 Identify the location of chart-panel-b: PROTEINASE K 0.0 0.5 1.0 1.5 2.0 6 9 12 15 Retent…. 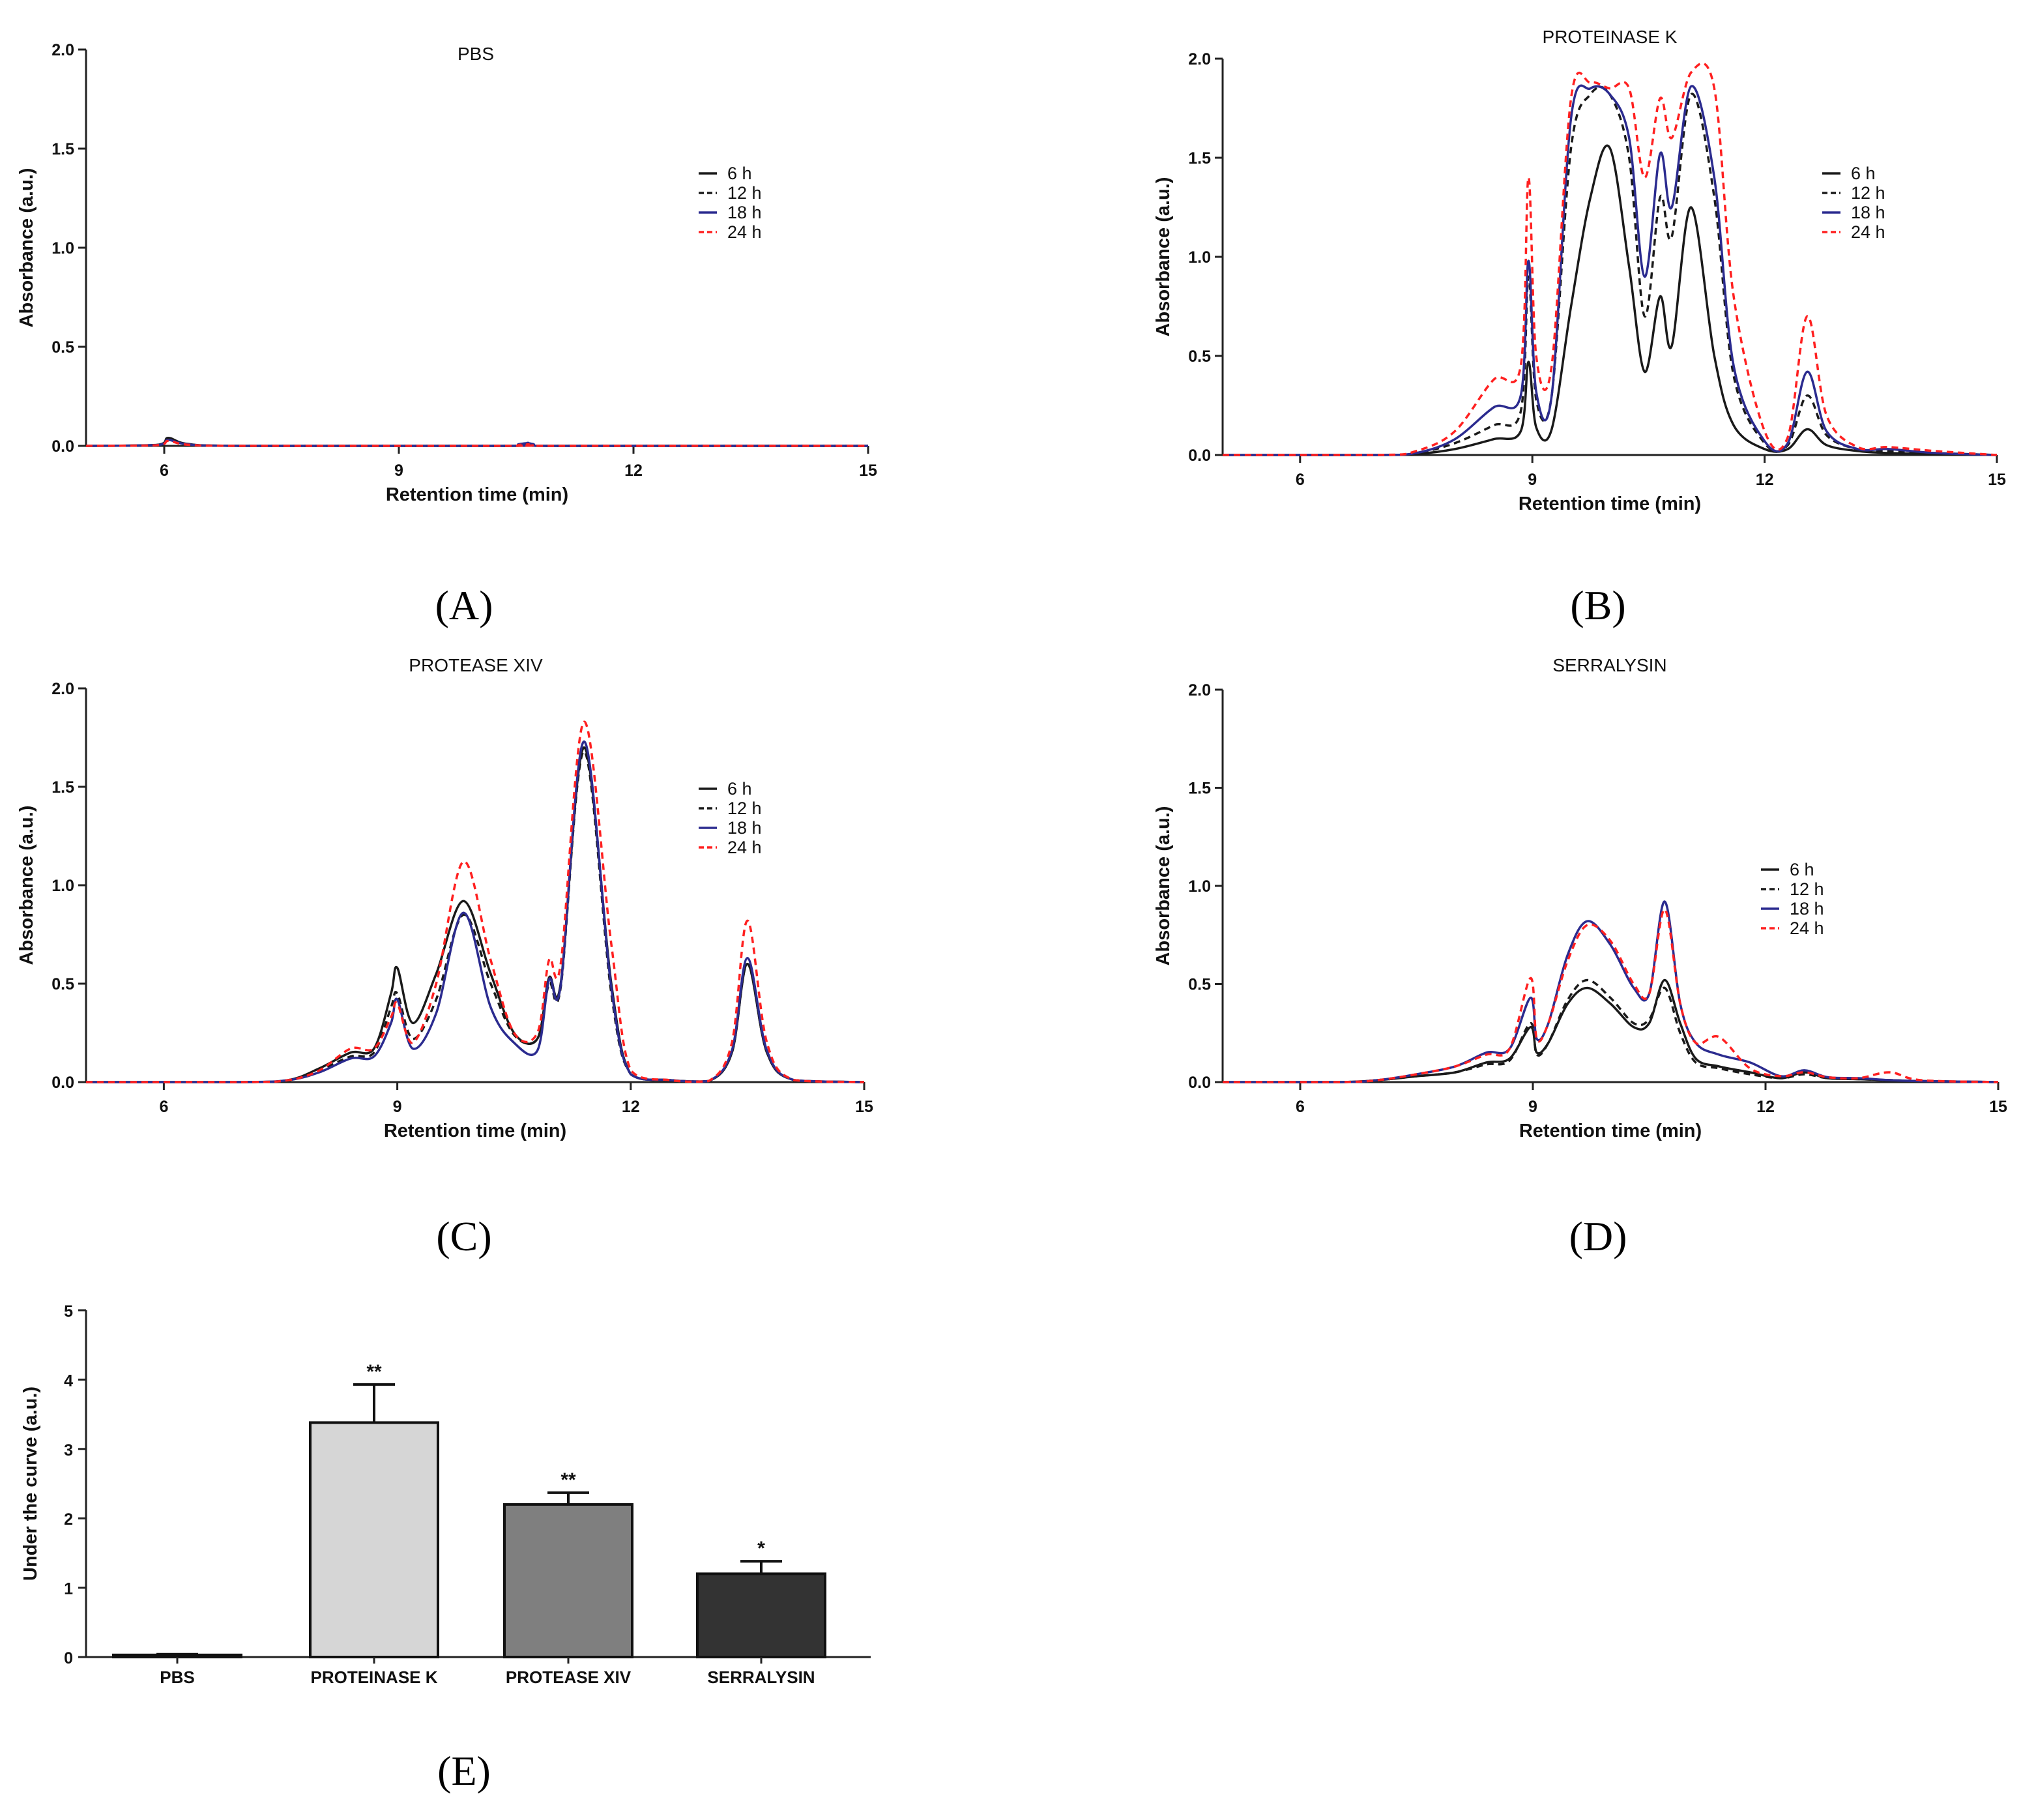
(1579, 270).